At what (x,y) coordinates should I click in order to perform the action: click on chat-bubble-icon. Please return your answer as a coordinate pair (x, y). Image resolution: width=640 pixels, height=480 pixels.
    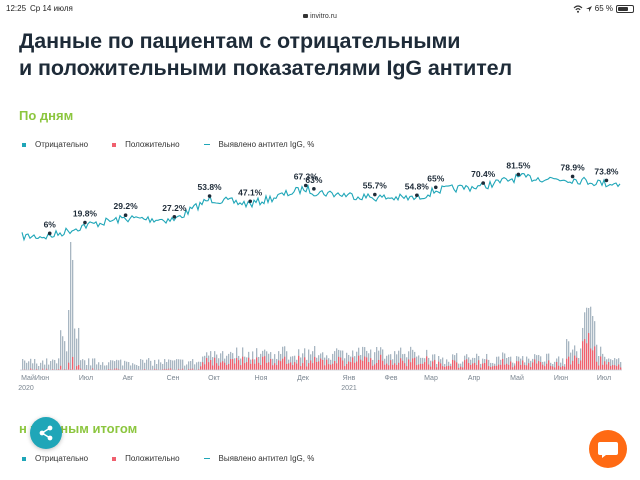
    Looking at the image, I should click on (608, 450).